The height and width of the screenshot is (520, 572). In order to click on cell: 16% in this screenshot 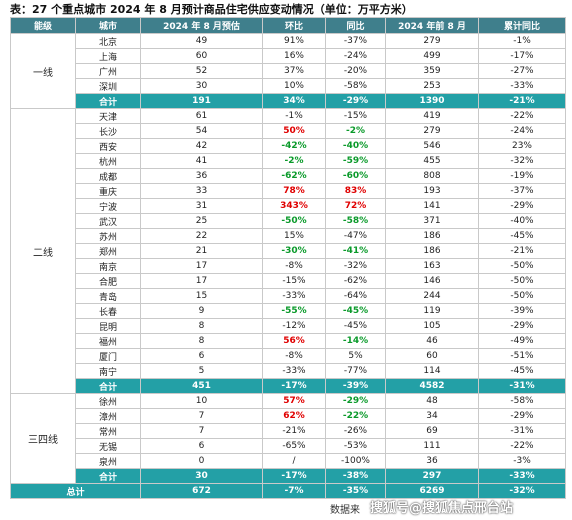, I will do `click(294, 56)`.